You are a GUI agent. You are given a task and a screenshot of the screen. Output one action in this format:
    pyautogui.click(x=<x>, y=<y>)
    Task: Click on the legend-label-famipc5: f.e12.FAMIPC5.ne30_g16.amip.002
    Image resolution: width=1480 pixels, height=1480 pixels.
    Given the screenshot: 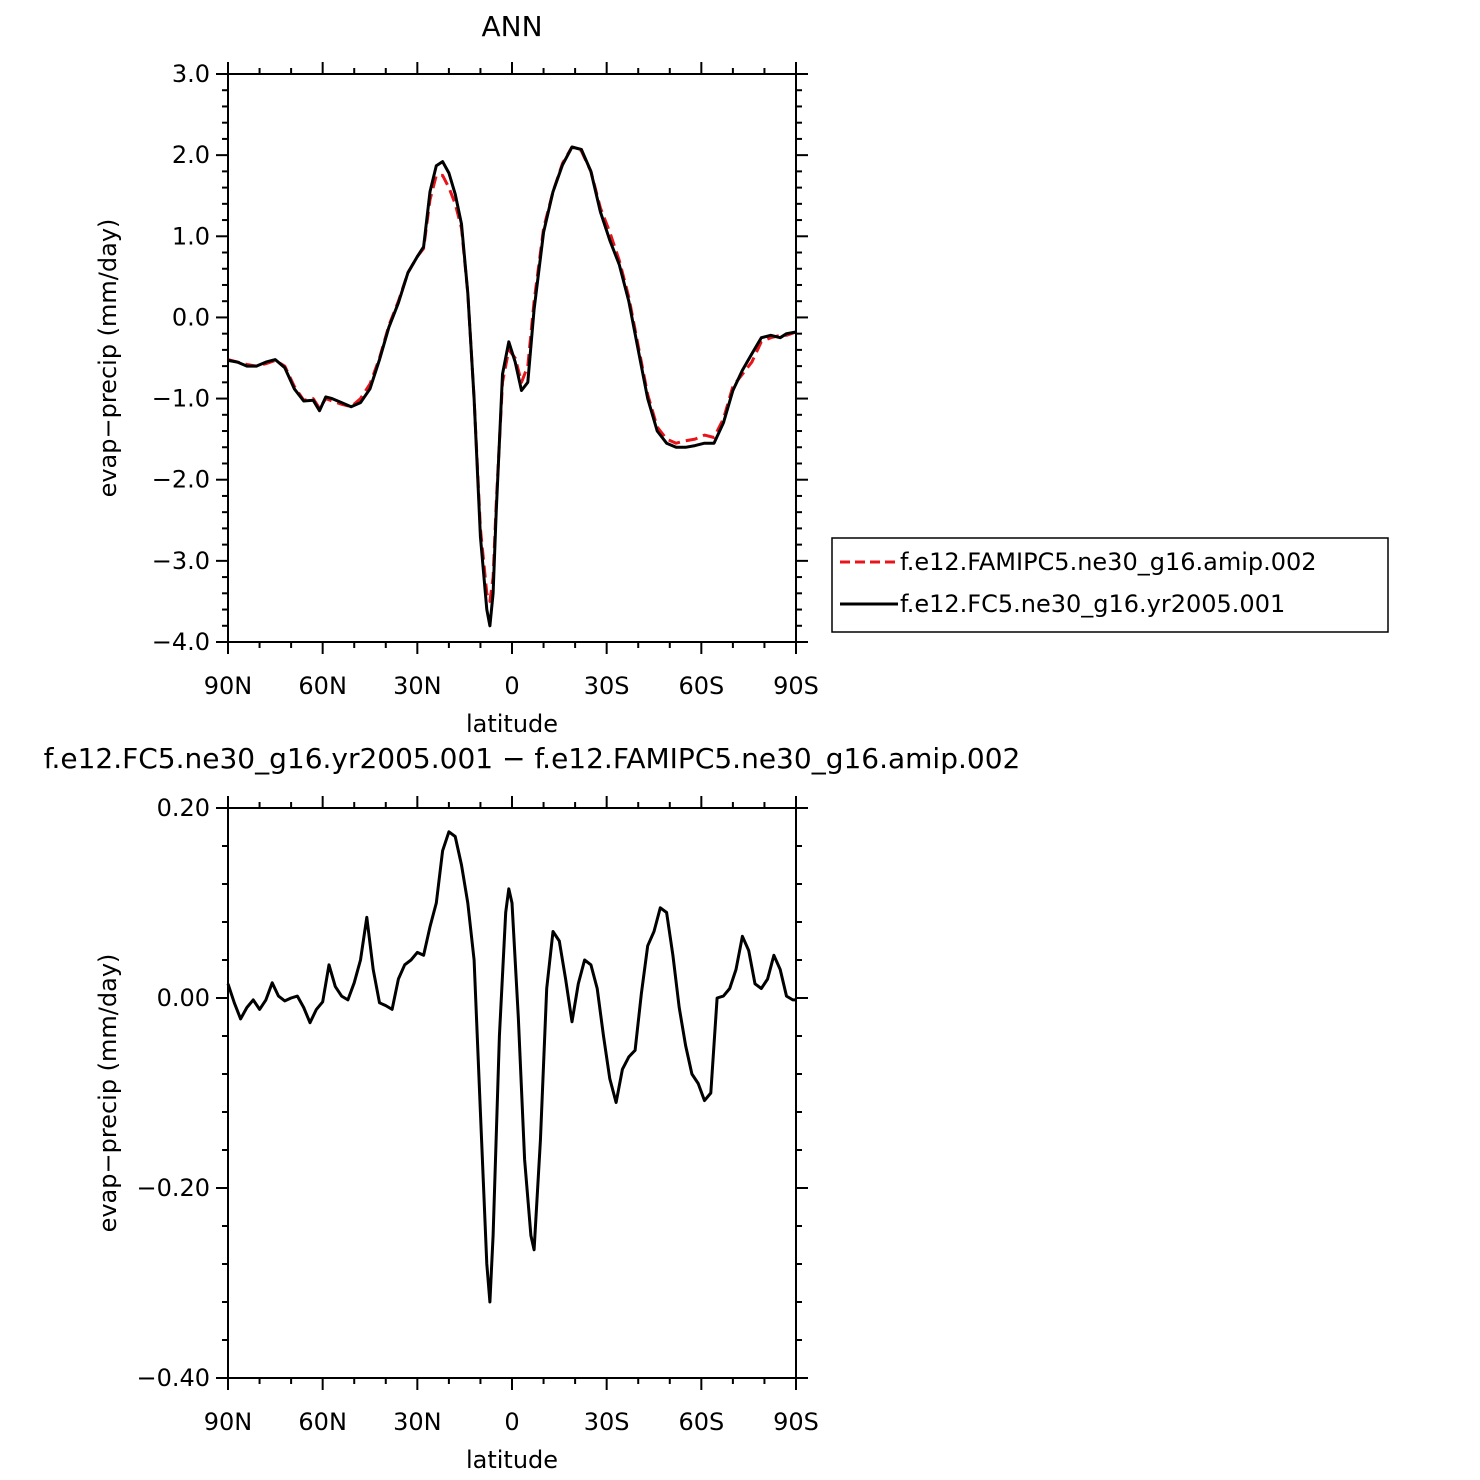 What is the action you would take?
    pyautogui.click(x=1108, y=562)
    